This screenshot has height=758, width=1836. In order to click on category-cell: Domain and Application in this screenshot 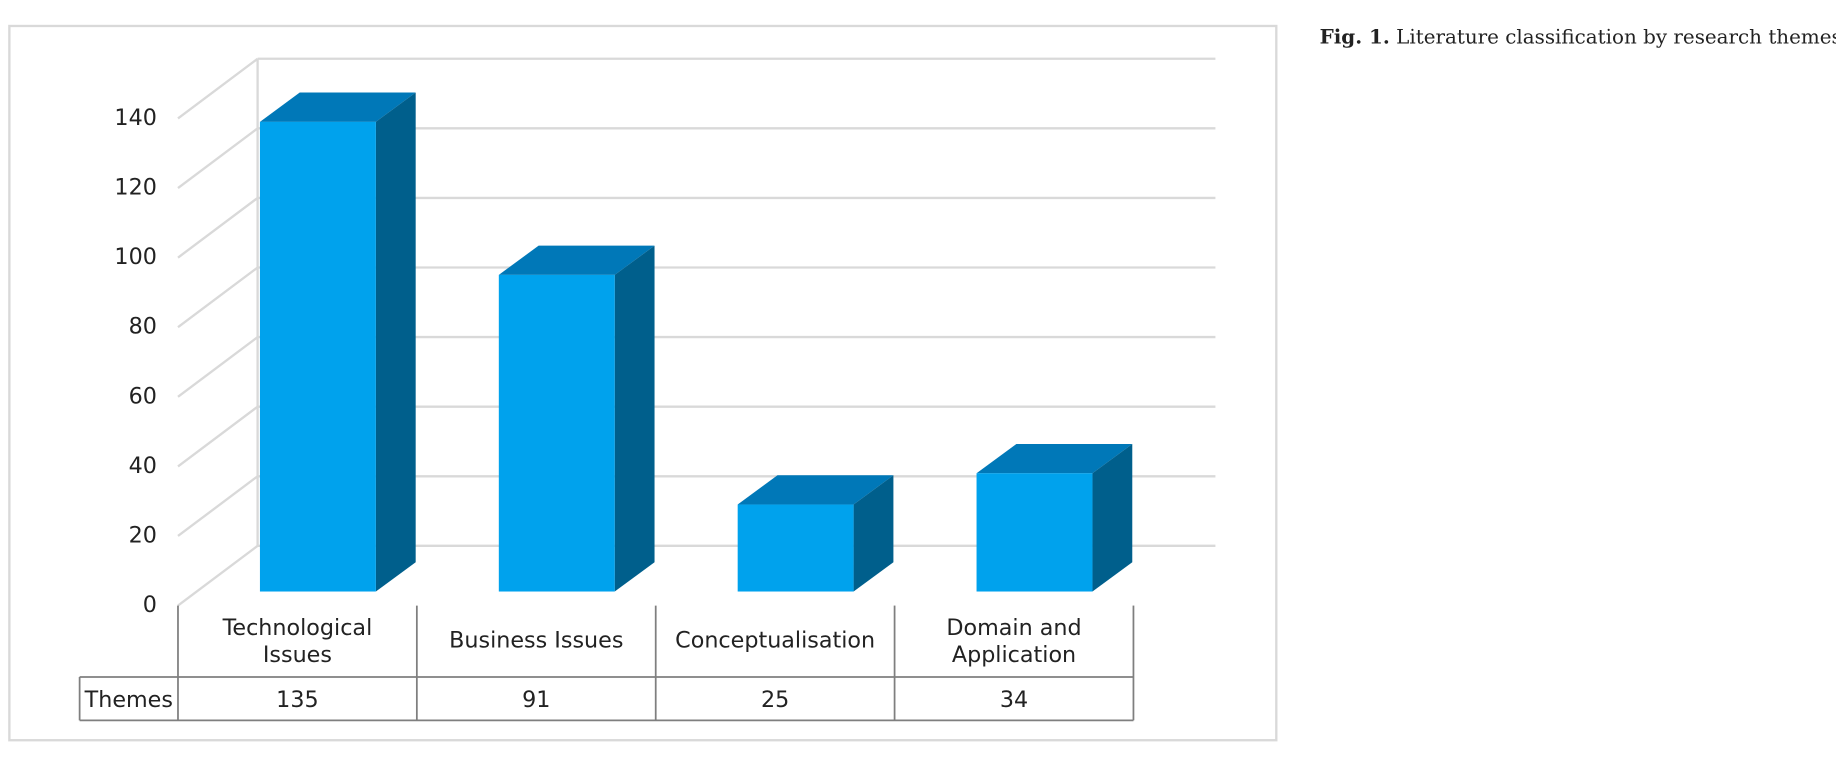, I will do `click(1014, 641)`.